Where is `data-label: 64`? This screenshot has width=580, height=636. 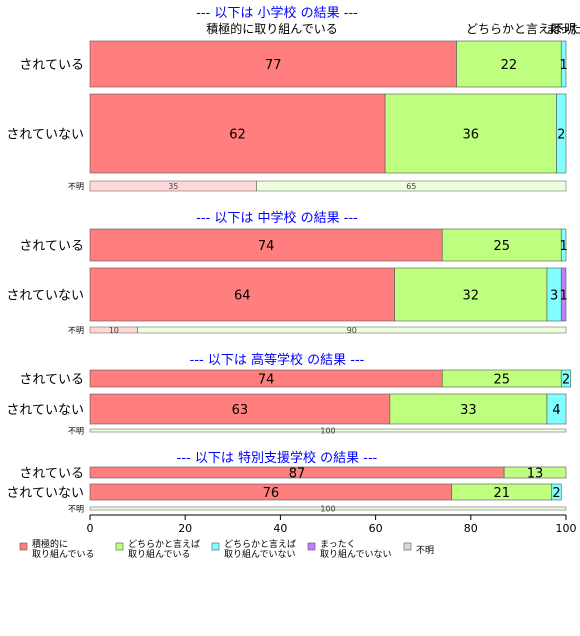
data-label: 64 is located at coordinates (242, 296).